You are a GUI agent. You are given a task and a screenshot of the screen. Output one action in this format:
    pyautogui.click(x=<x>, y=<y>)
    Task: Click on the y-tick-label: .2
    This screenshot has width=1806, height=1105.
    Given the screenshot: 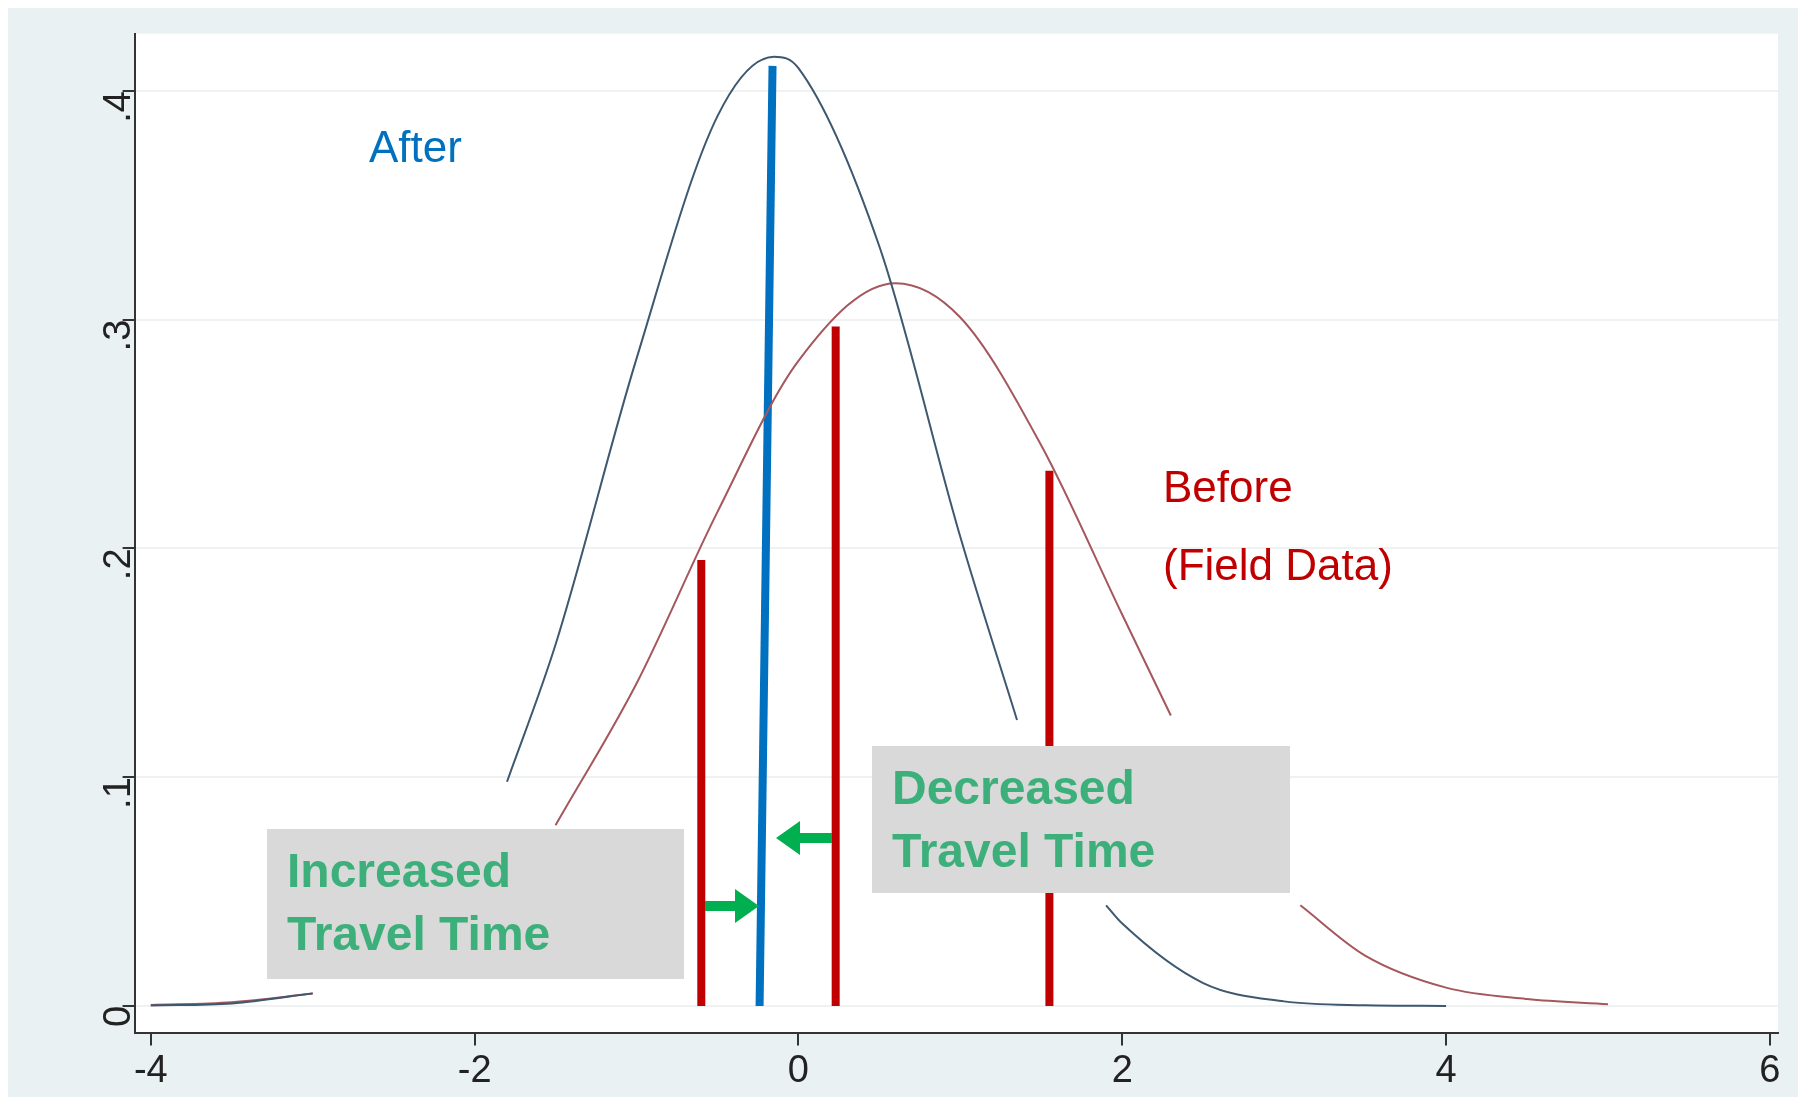 What is the action you would take?
    pyautogui.click(x=117, y=564)
    